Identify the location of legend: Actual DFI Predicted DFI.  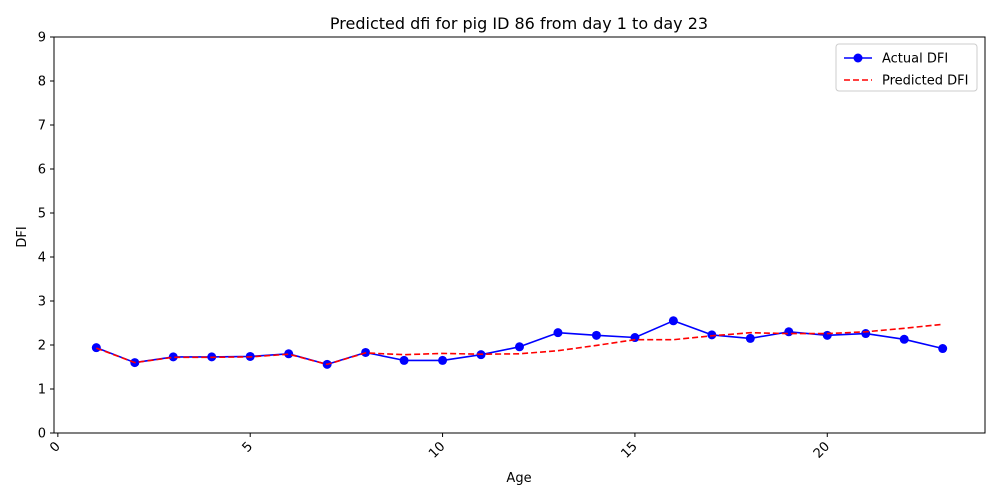
(906, 67).